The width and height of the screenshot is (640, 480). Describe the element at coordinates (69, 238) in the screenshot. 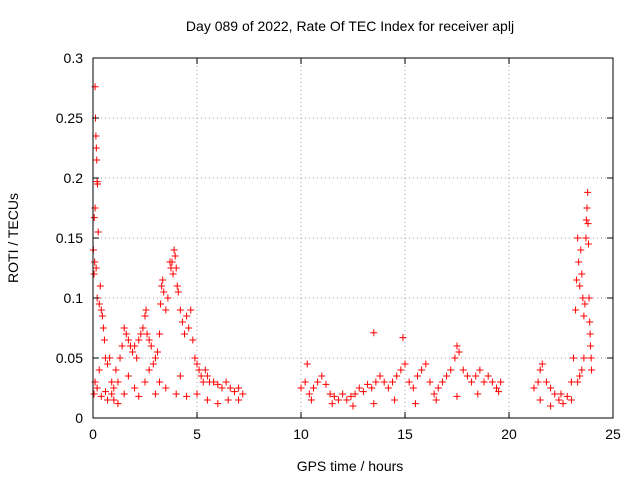

I see `y-tick-label: 0.15` at that location.